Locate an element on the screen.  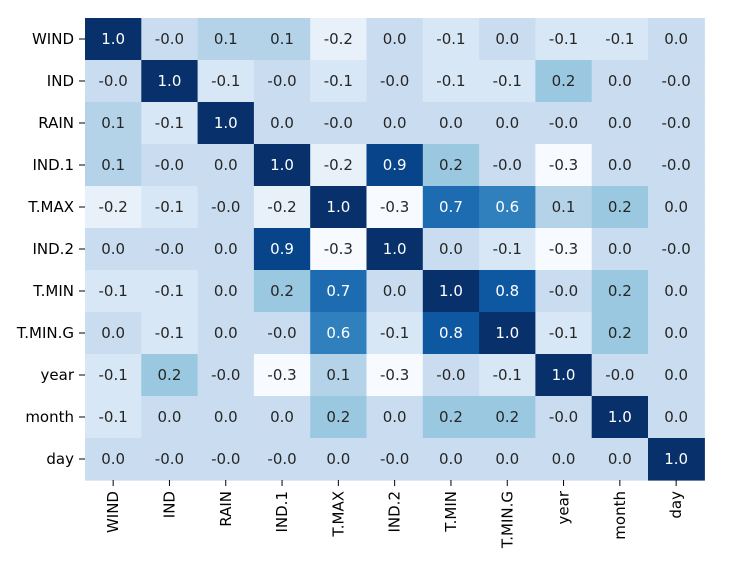
x-tick-label: IND.1 is located at coordinates (282, 512).